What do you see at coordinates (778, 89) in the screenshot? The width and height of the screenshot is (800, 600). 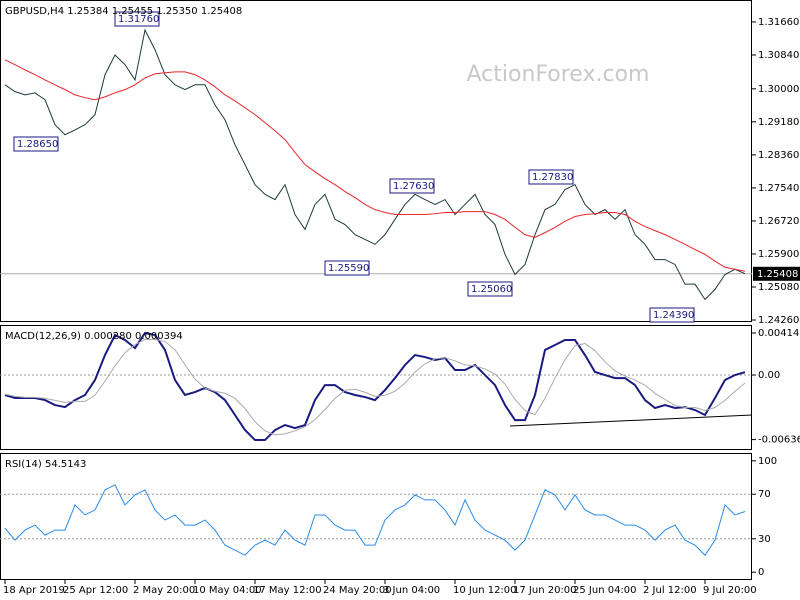 I see `y-tick-label: 1.30000` at bounding box center [778, 89].